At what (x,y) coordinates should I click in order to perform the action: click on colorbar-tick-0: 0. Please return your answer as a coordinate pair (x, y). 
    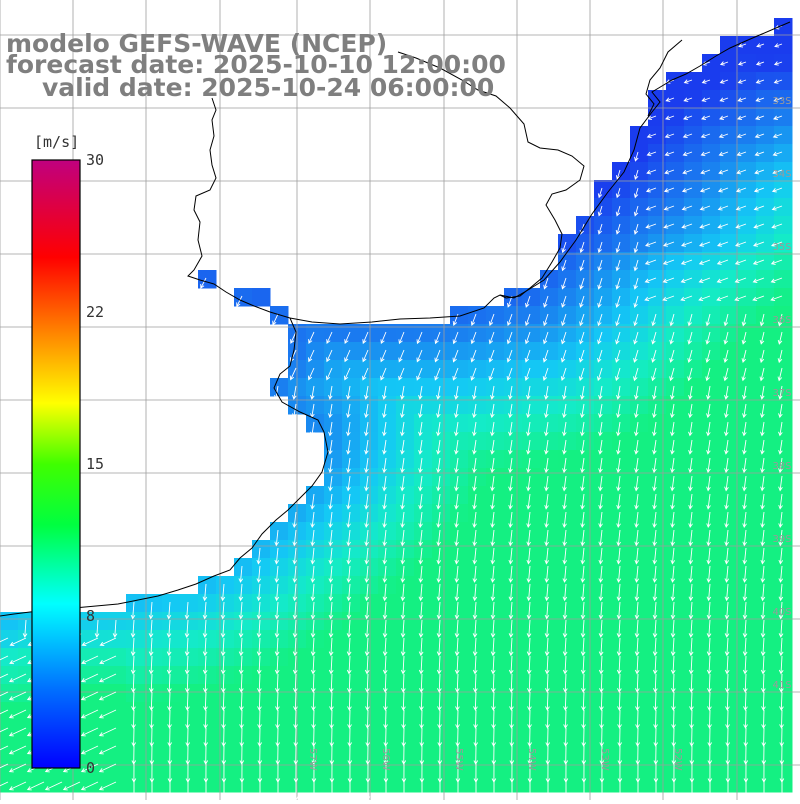
    Looking at the image, I should click on (91, 768).